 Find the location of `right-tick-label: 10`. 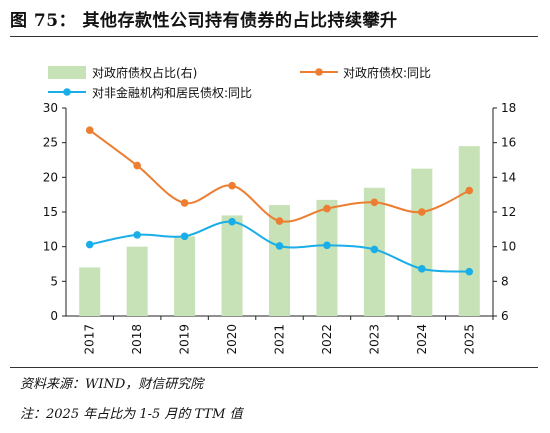

right-tick-label: 10 is located at coordinates (508, 247).